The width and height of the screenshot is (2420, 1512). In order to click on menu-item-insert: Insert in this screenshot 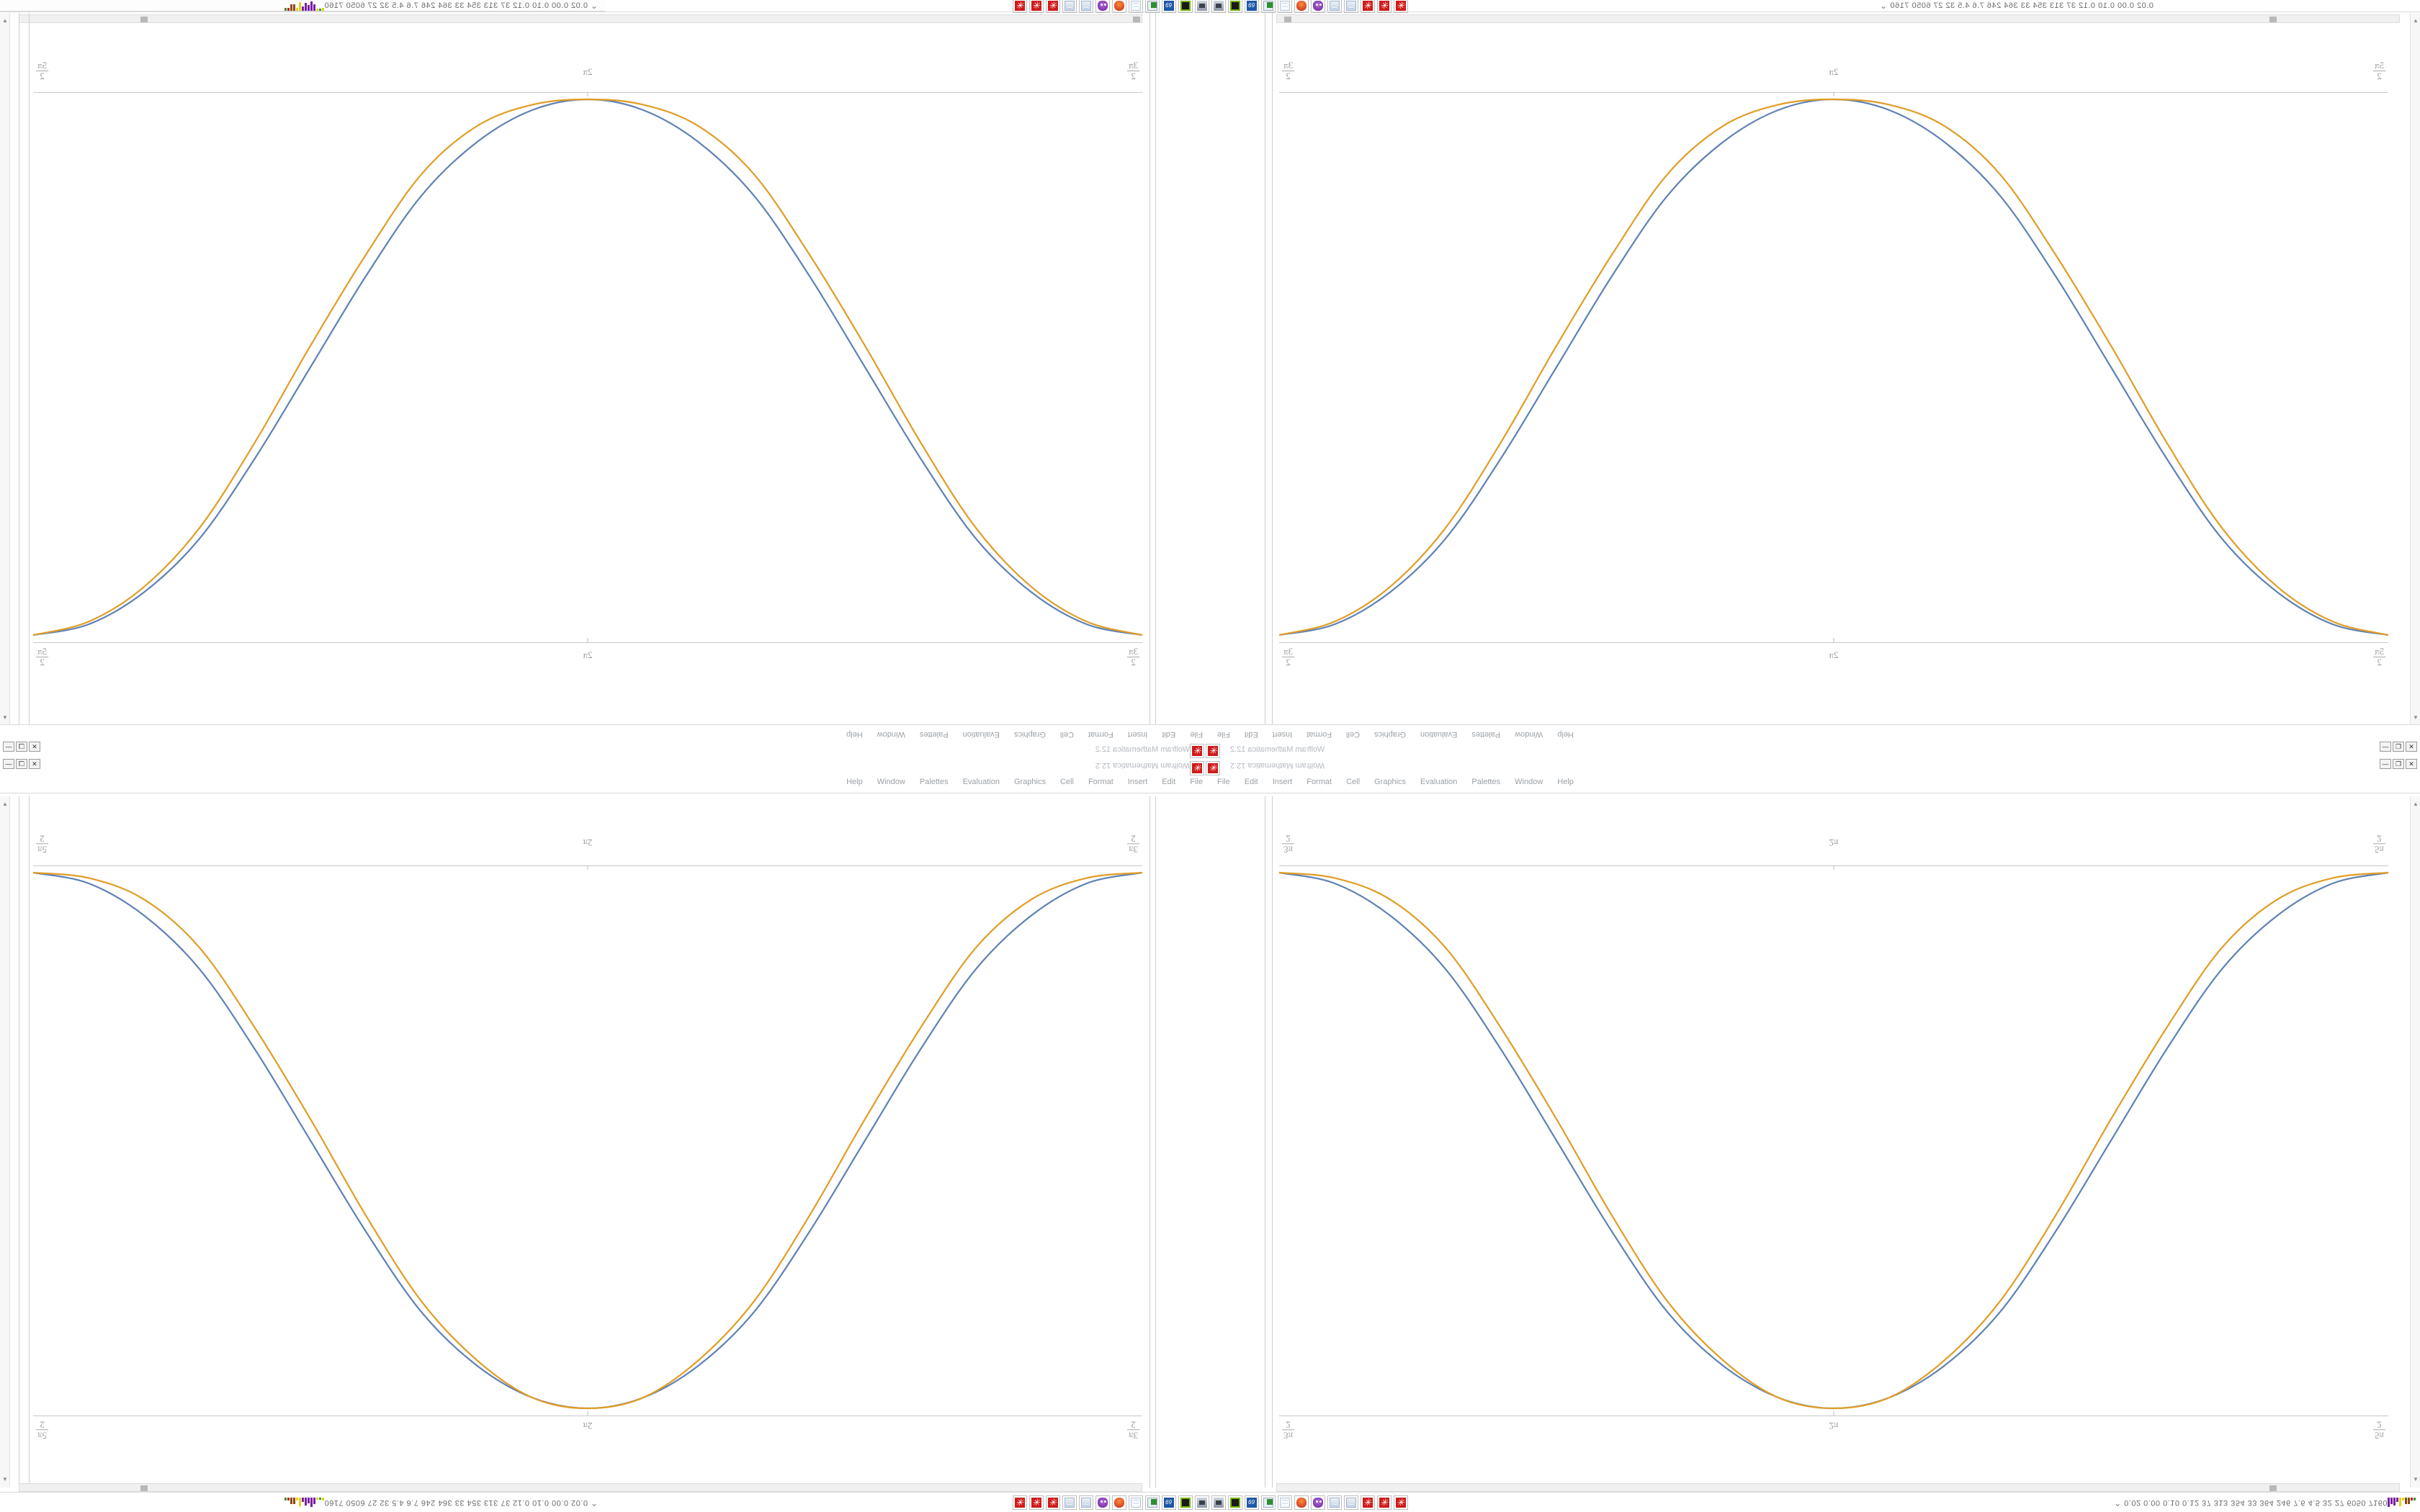, I will do `click(1137, 734)`.